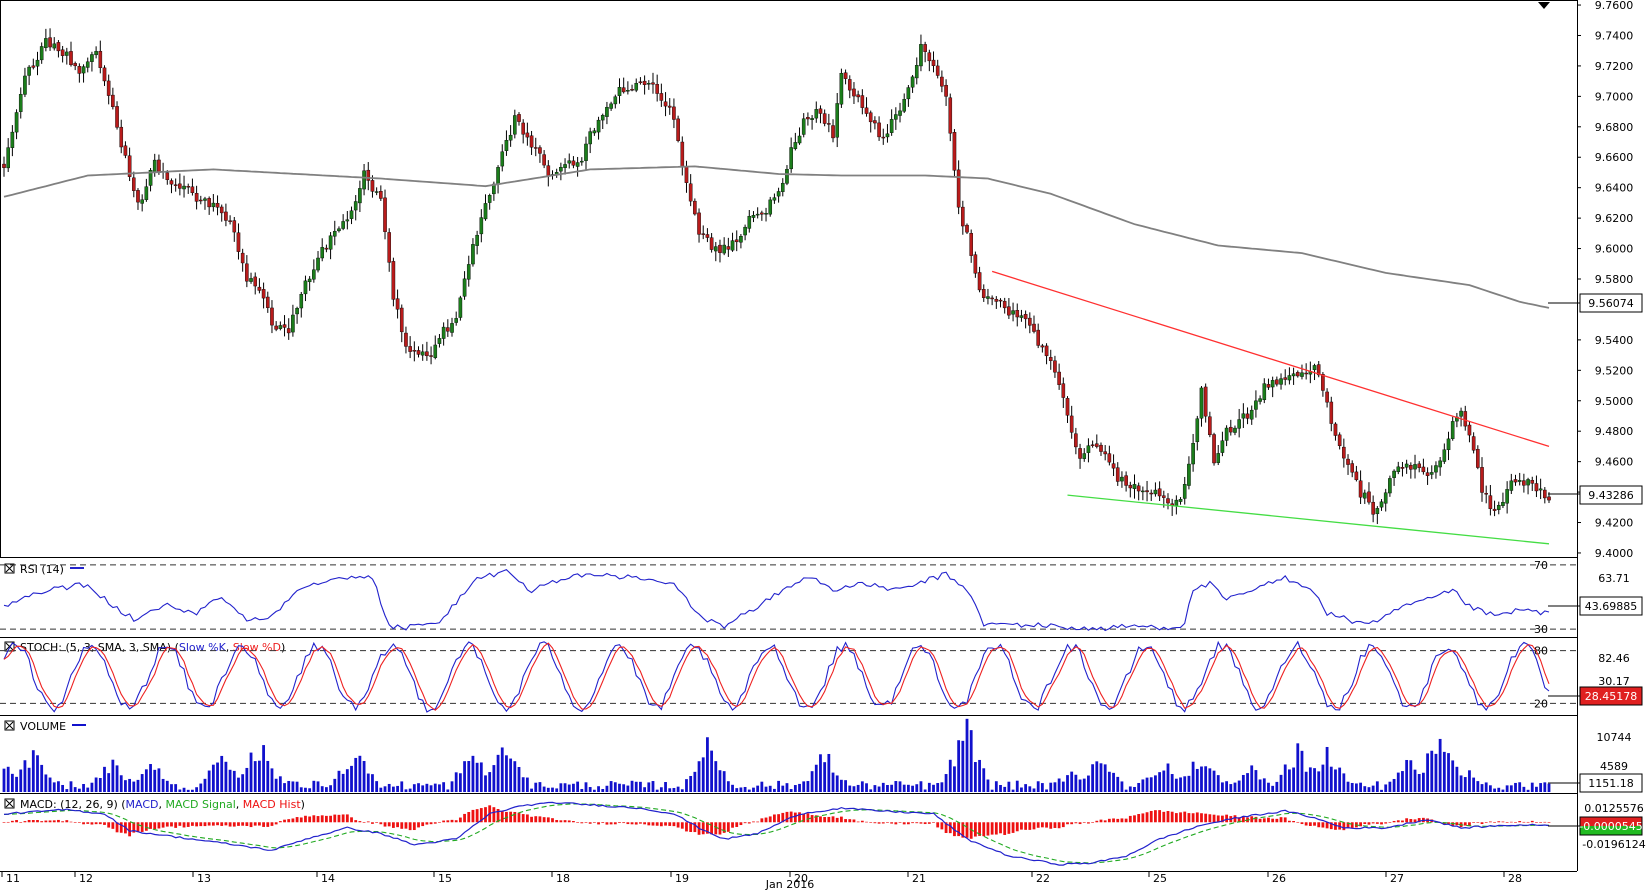  What do you see at coordinates (1614, 188) in the screenshot?
I see `price-tick-label: 9.6400` at bounding box center [1614, 188].